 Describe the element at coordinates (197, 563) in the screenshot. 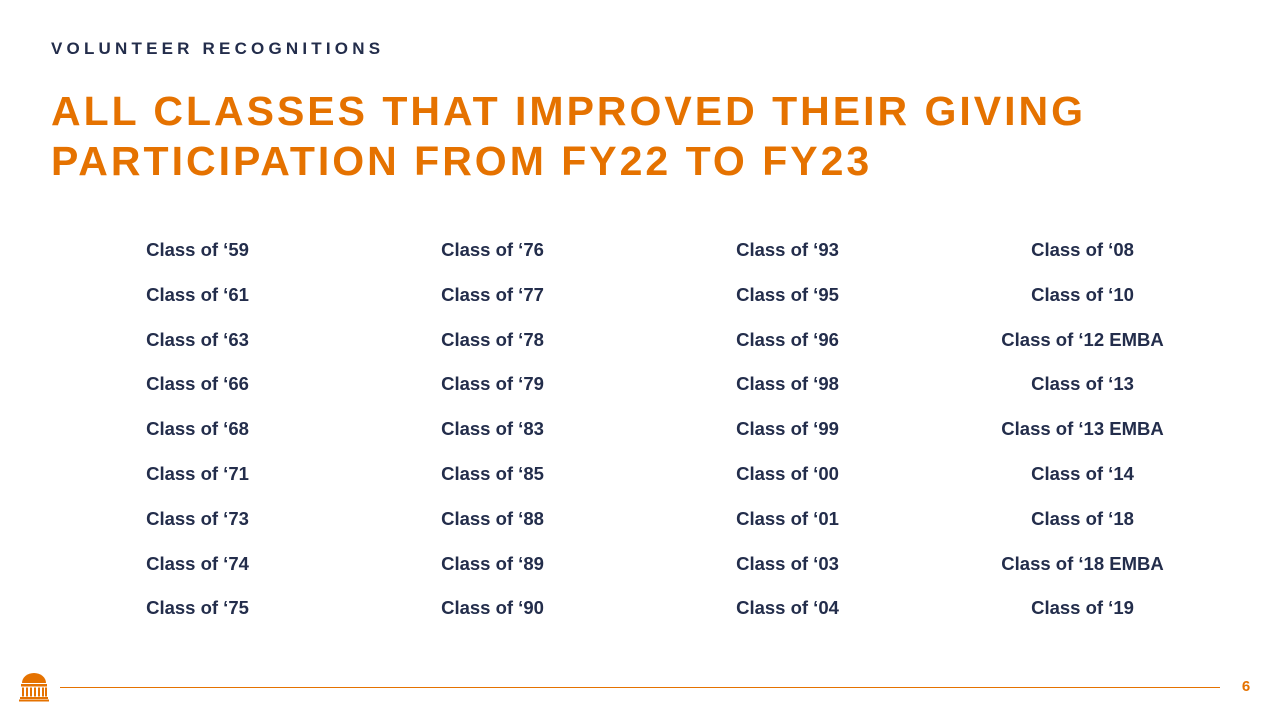

I see `class-item: Class of ‘74` at that location.